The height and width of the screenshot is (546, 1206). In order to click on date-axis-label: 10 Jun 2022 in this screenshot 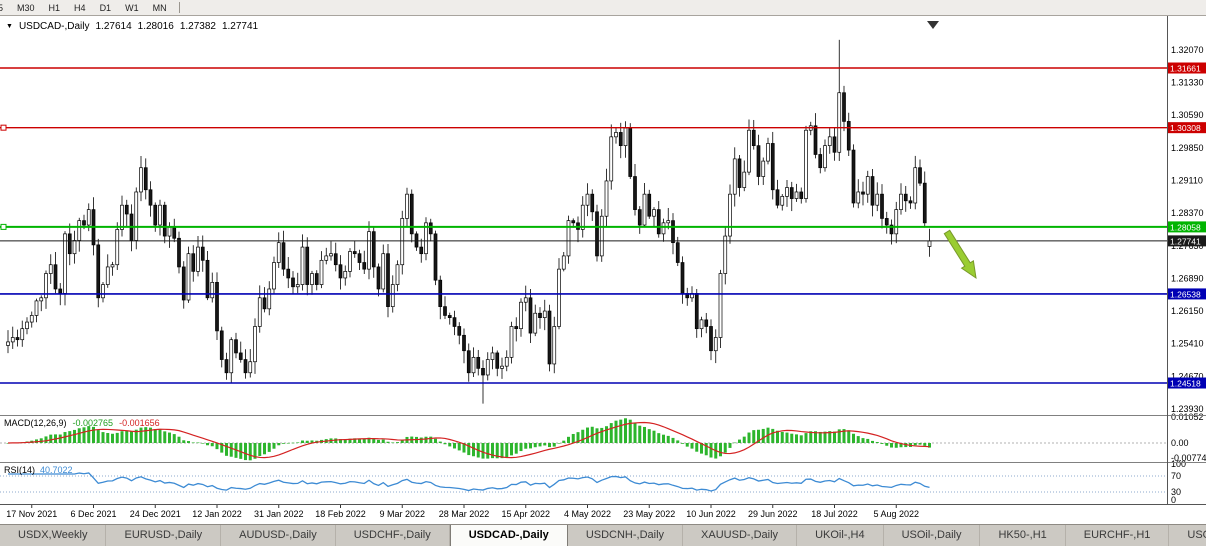, I will do `click(711, 514)`.